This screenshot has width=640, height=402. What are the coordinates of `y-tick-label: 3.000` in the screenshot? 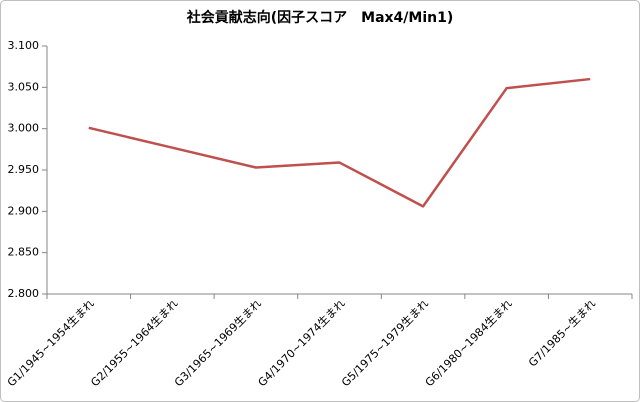 It's located at (24, 128).